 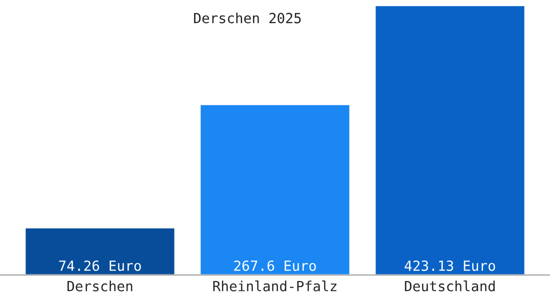 What do you see at coordinates (247, 18) in the screenshot?
I see `chart-title: Derschen 2025` at bounding box center [247, 18].